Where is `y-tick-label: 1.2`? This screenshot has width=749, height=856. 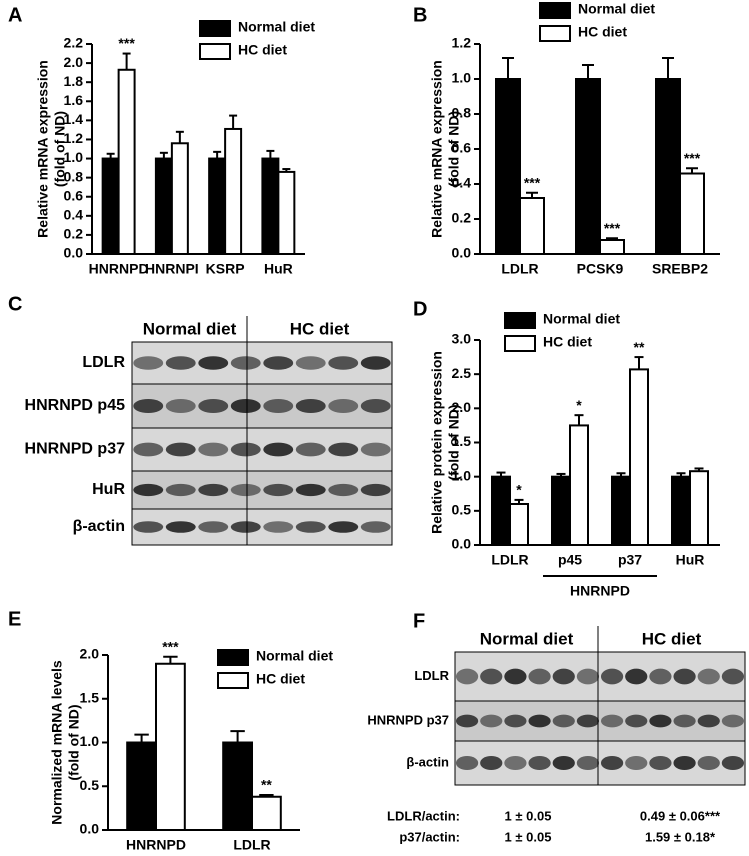
y-tick-label: 1.2 is located at coordinates (74, 138).